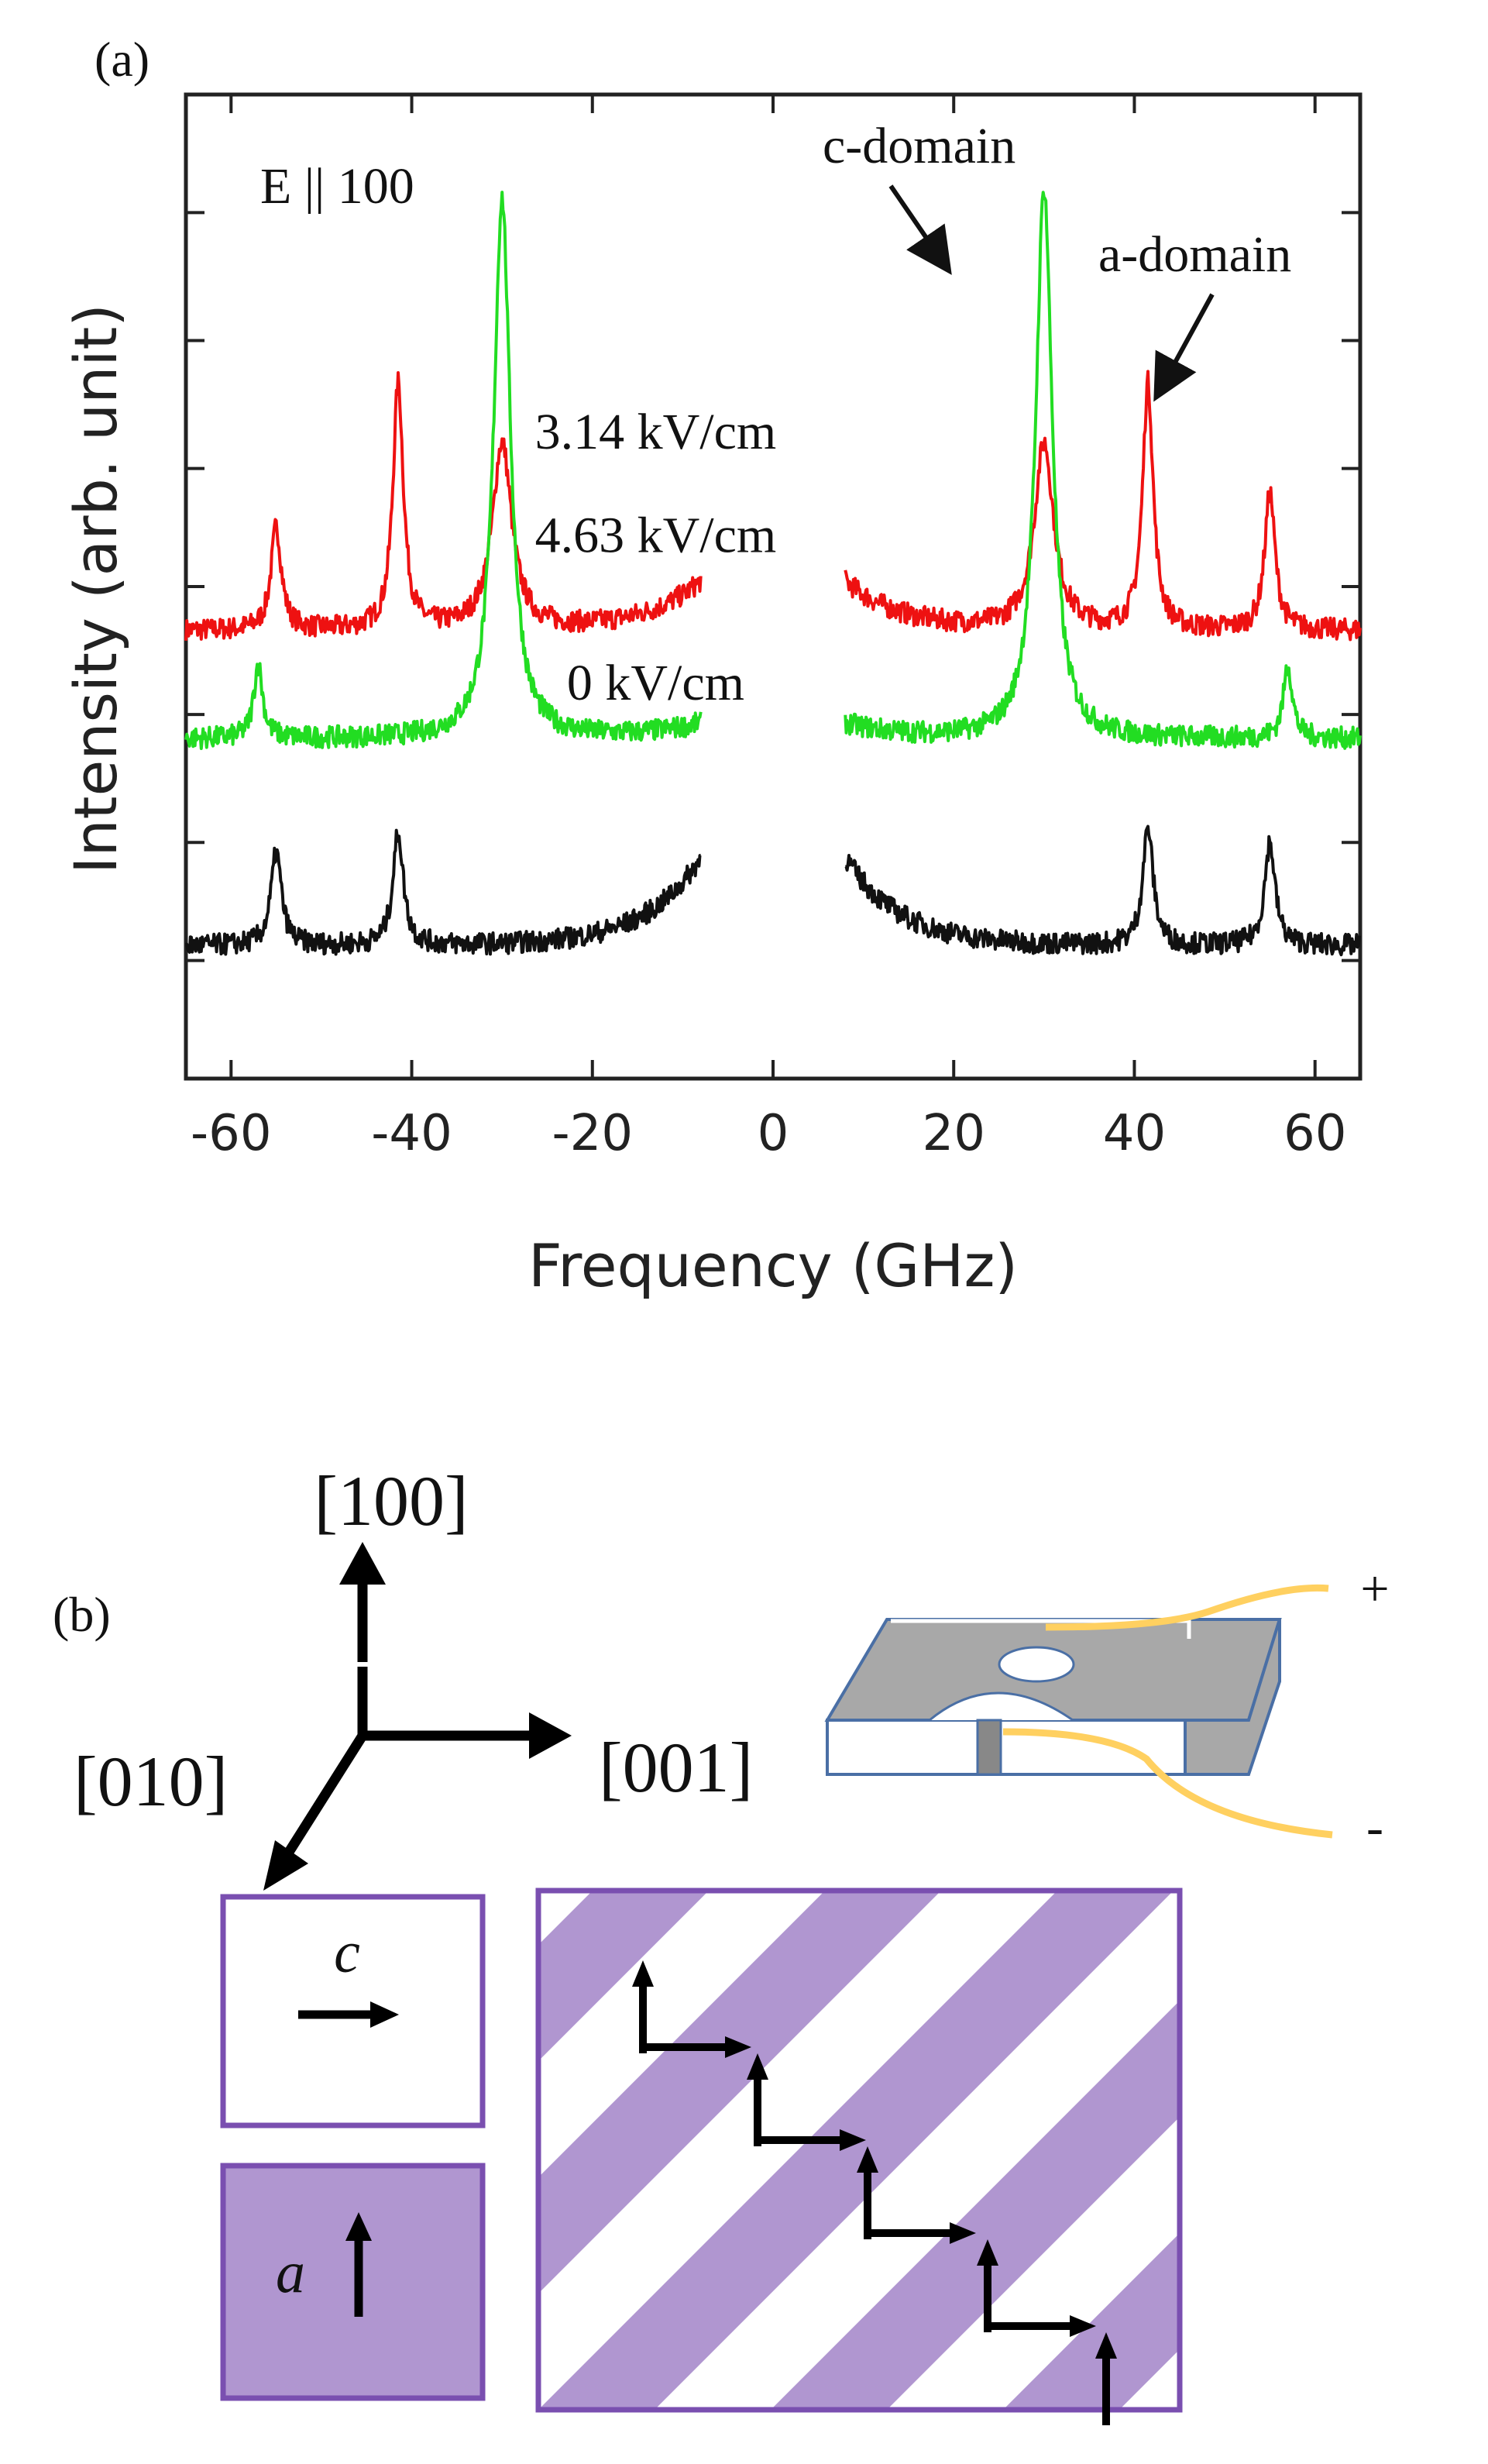  Describe the element at coordinates (324, 1796) in the screenshot. I see `axis-010-arrow` at that location.